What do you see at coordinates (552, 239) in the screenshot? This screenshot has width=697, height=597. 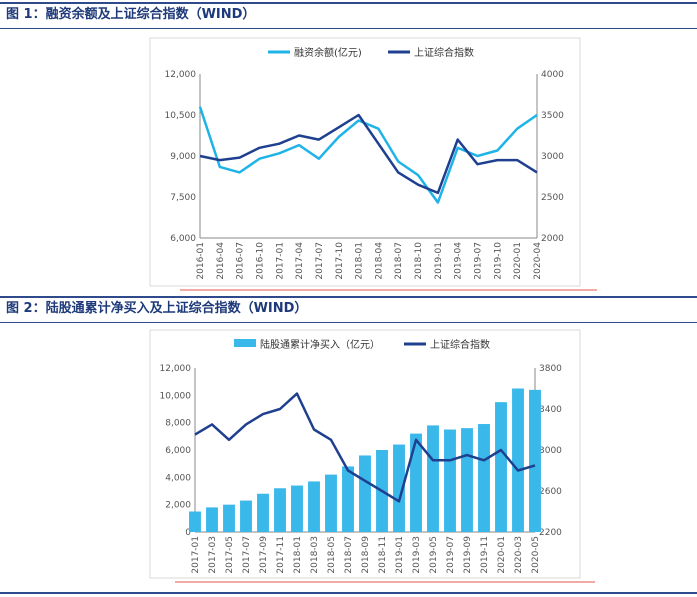 I see `right-tick-label: 2000` at bounding box center [552, 239].